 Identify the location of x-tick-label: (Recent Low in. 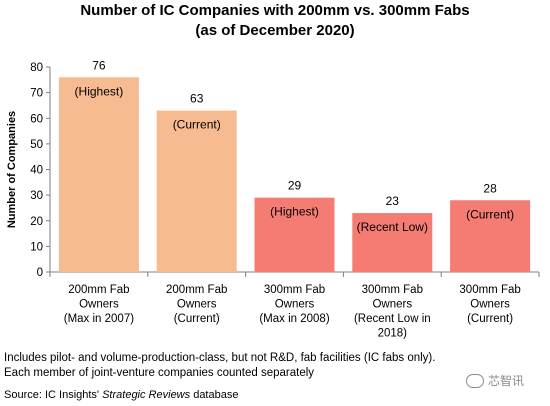
(392, 319).